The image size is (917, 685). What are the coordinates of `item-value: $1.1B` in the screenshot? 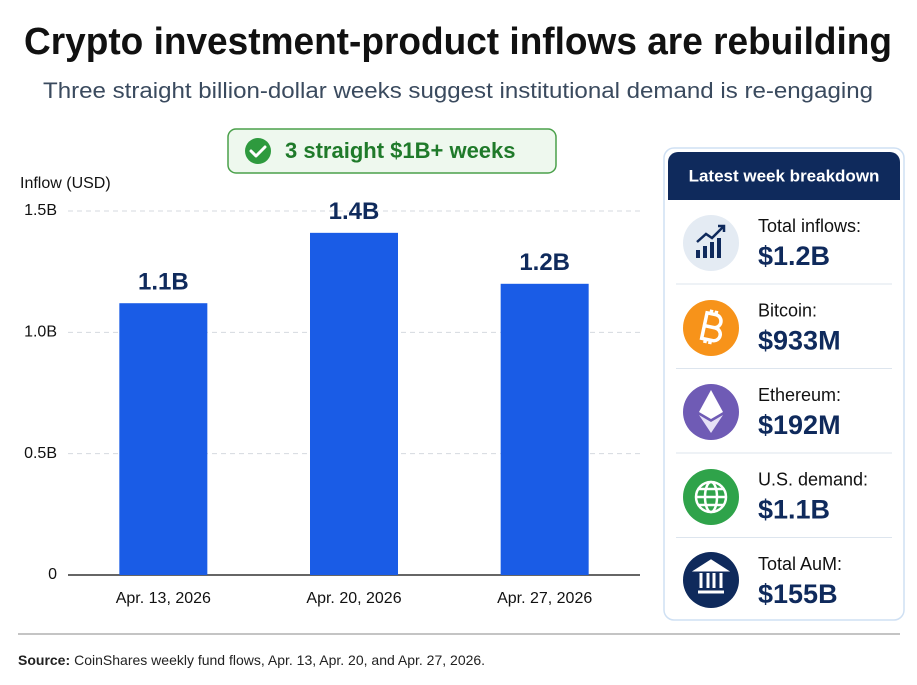 It's located at (794, 510).